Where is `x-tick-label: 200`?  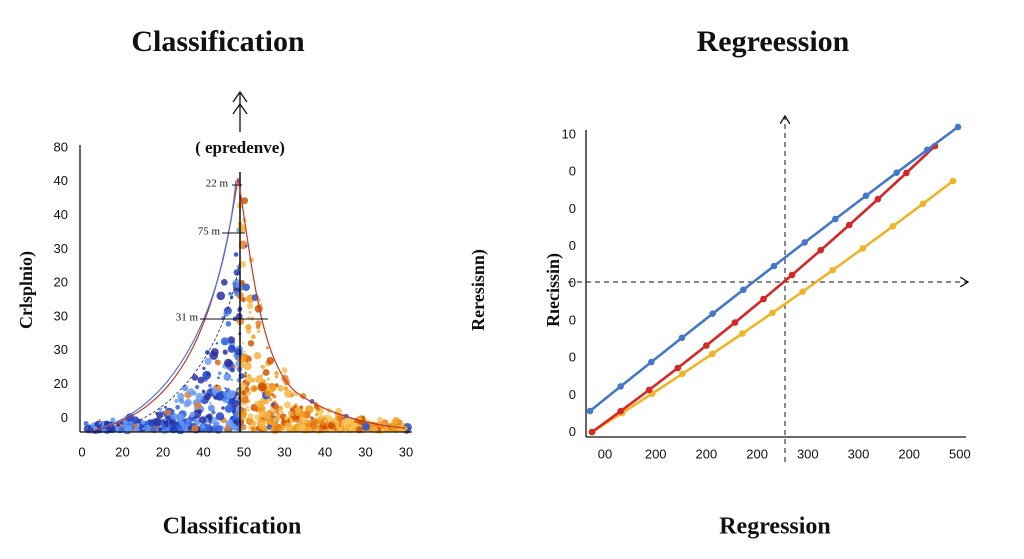
x-tick-label: 200 is located at coordinates (909, 453).